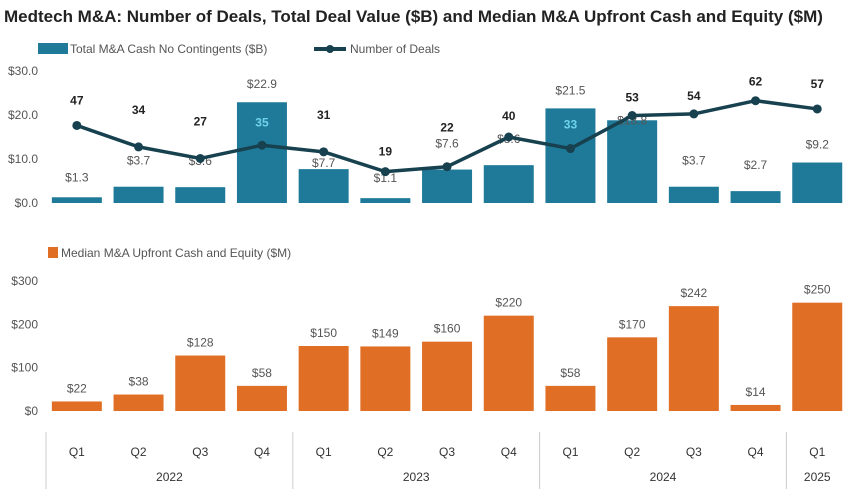 The image size is (847, 489). I want to click on legend-swatch-median, so click(53, 252).